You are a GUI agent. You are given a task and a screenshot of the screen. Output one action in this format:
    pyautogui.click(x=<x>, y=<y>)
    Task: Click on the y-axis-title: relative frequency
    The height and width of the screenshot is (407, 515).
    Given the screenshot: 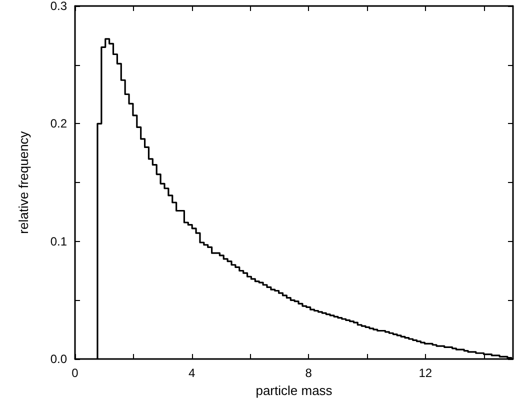 What is the action you would take?
    pyautogui.click(x=23, y=182)
    